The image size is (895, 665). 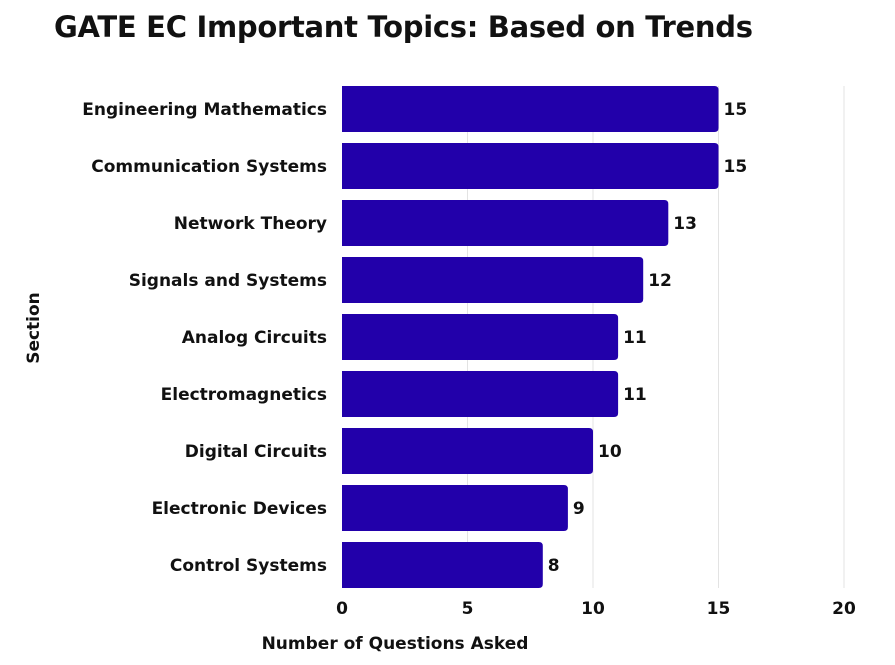 I want to click on category-label: Analog Circuits, so click(x=254, y=338).